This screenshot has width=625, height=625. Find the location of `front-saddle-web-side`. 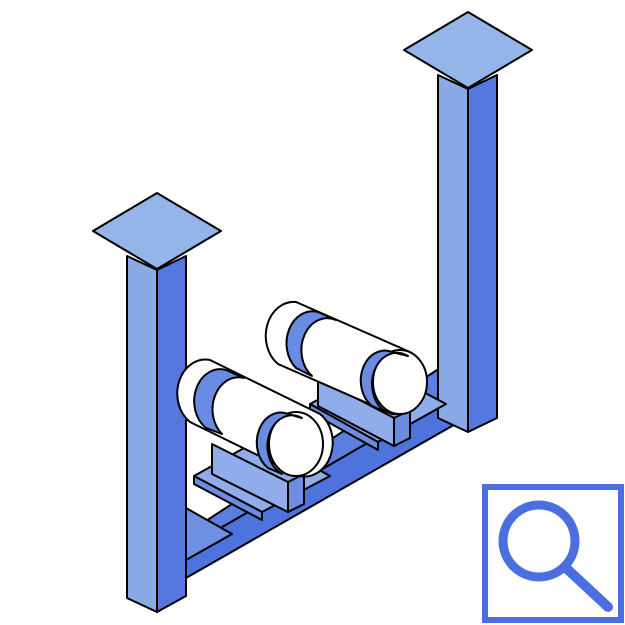

front-saddle-web-side is located at coordinates (296, 493).